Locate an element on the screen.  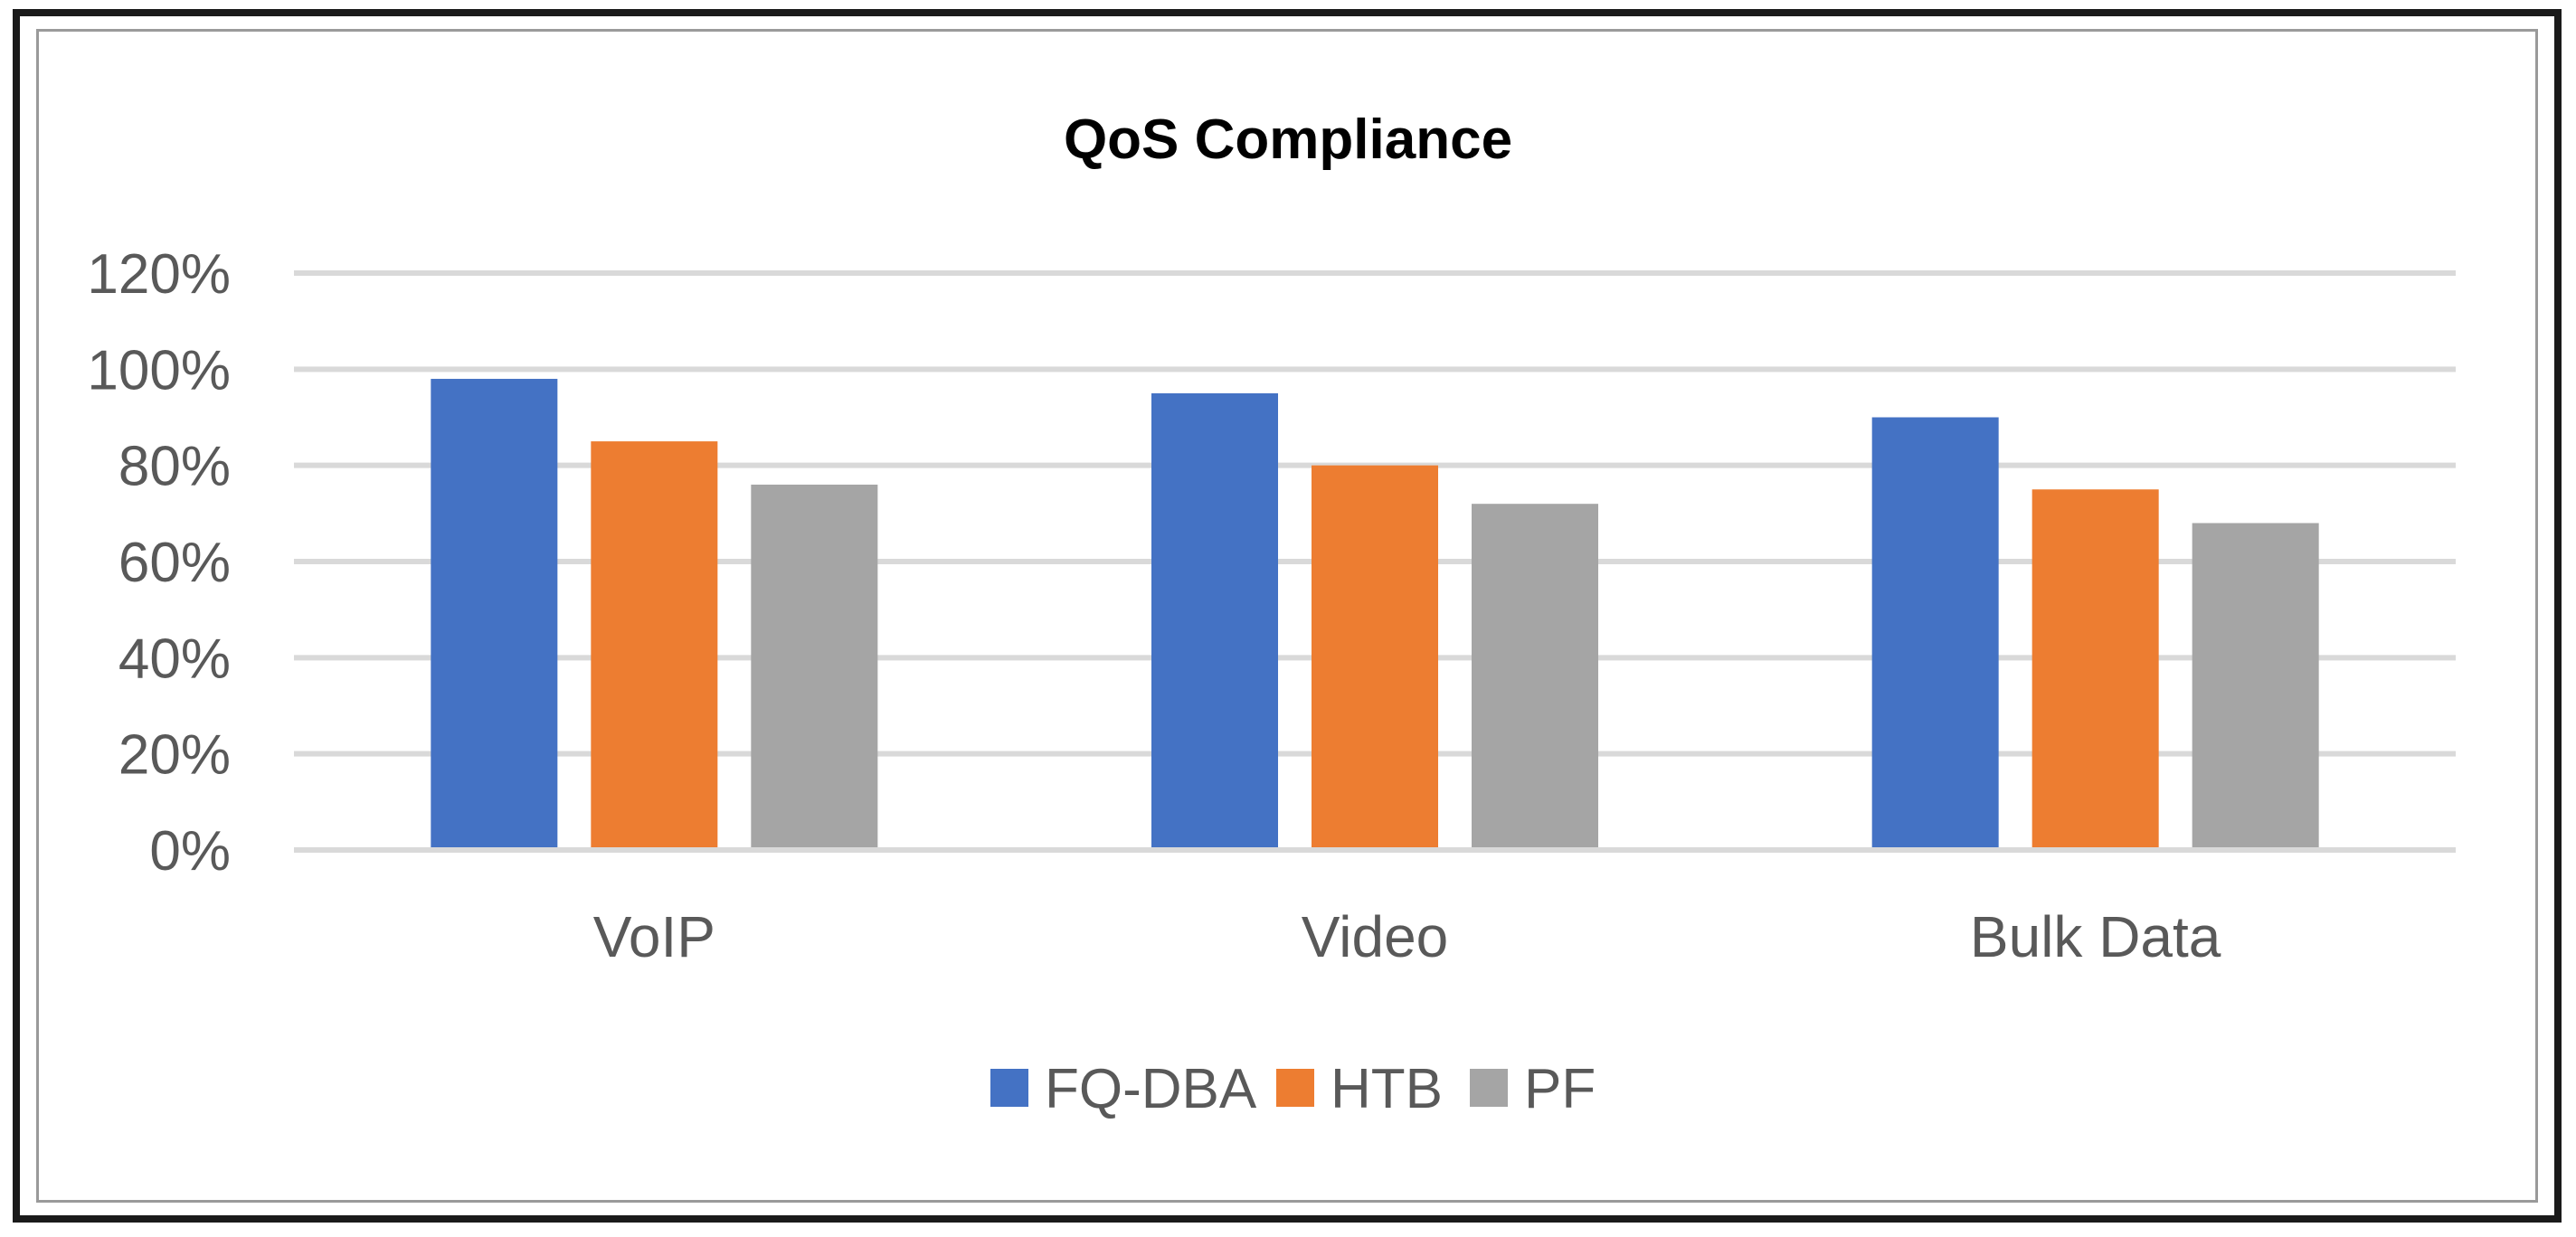
legend-label: HTB is located at coordinates (1387, 1089).